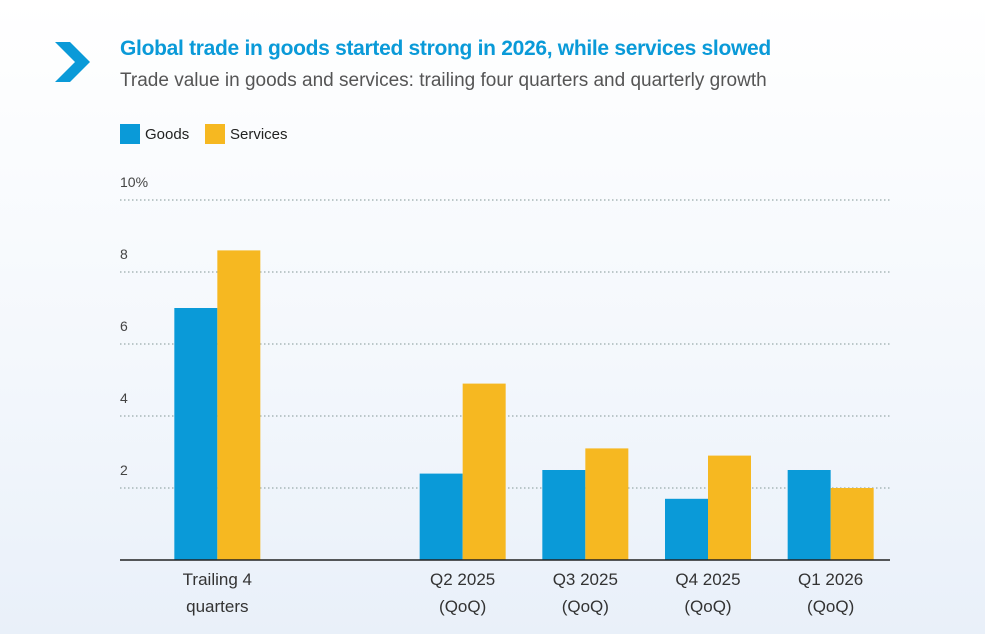 The width and height of the screenshot is (985, 634). Describe the element at coordinates (831, 593) in the screenshot. I see `x-tick-label: Q1 2026 (QoQ)` at that location.